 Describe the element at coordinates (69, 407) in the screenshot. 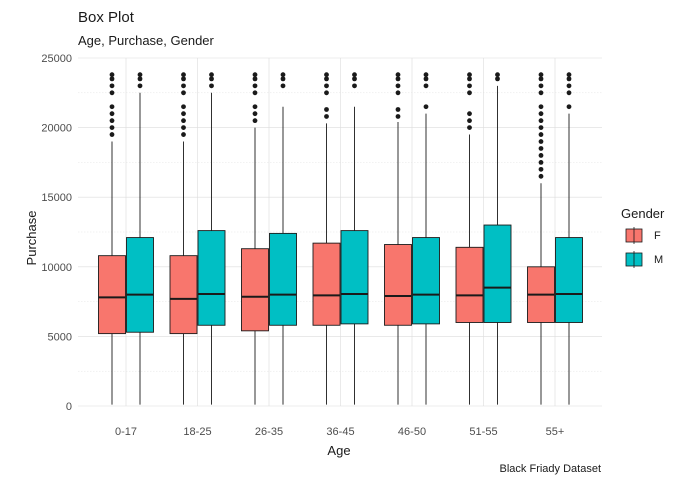

I see `y-tick-label: 0` at that location.